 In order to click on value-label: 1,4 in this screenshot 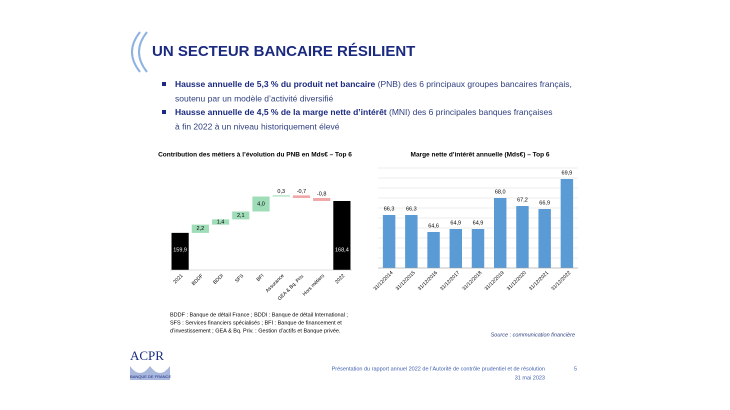, I will do `click(221, 222)`.